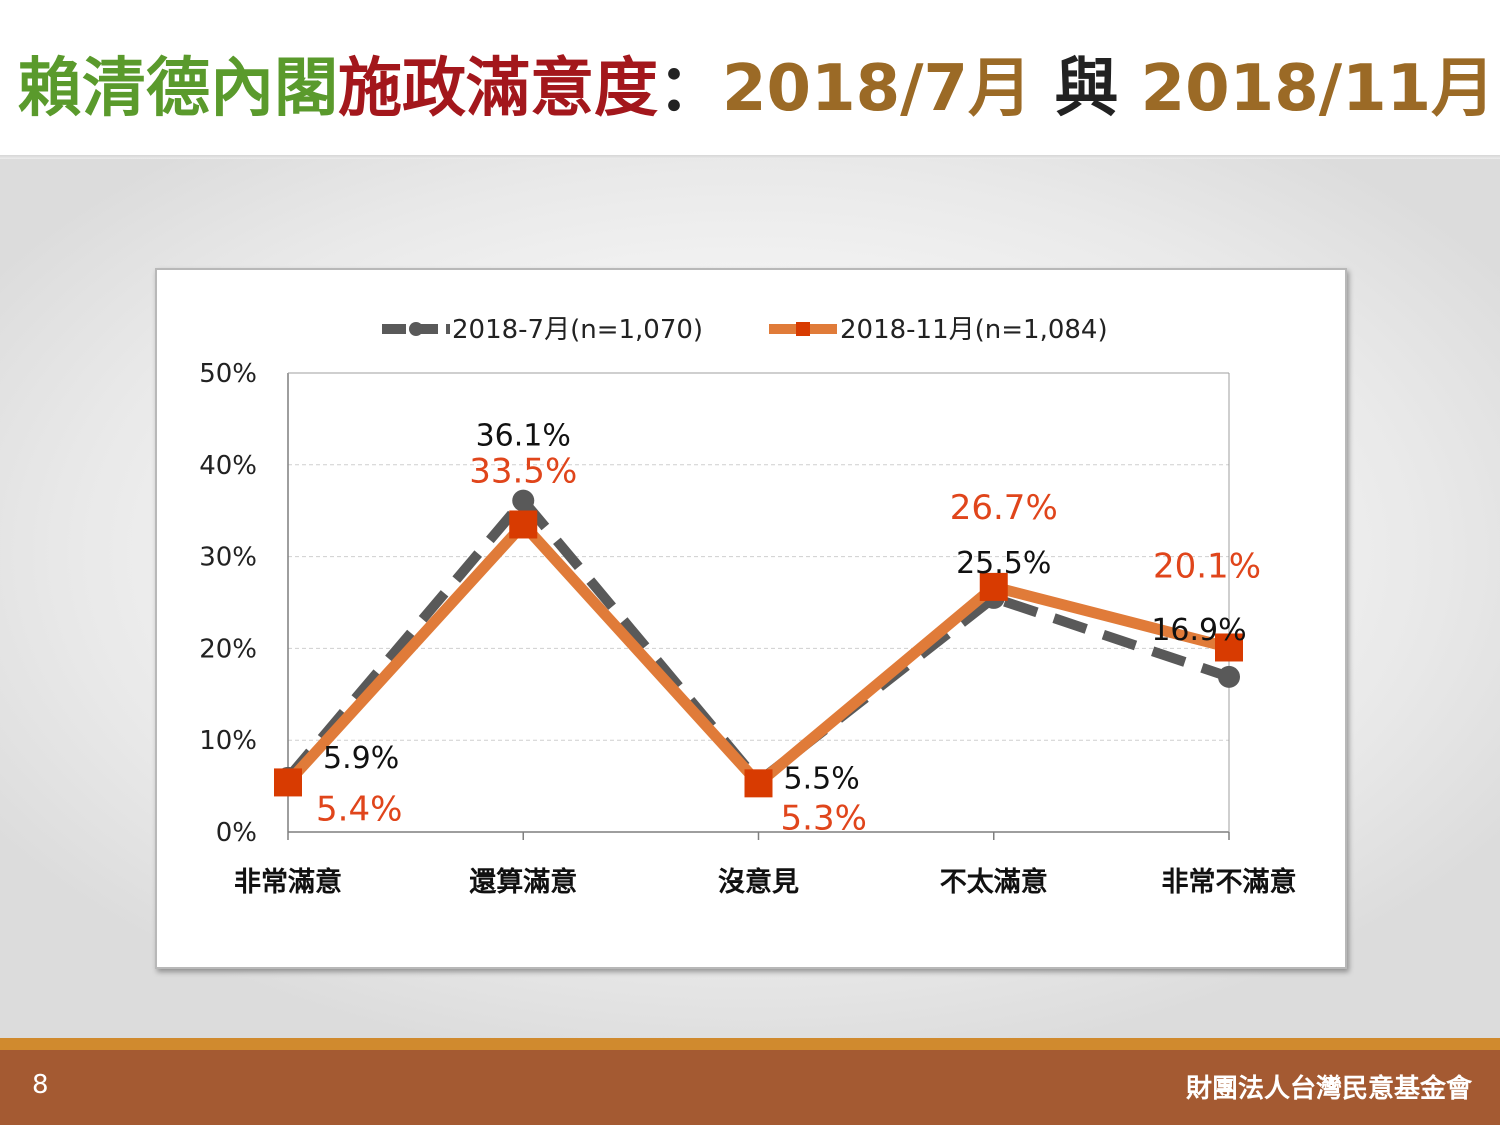 The image size is (1500, 1125). Describe the element at coordinates (1198, 630) in the screenshot. I see `data-label-jul: 16.9%` at that location.